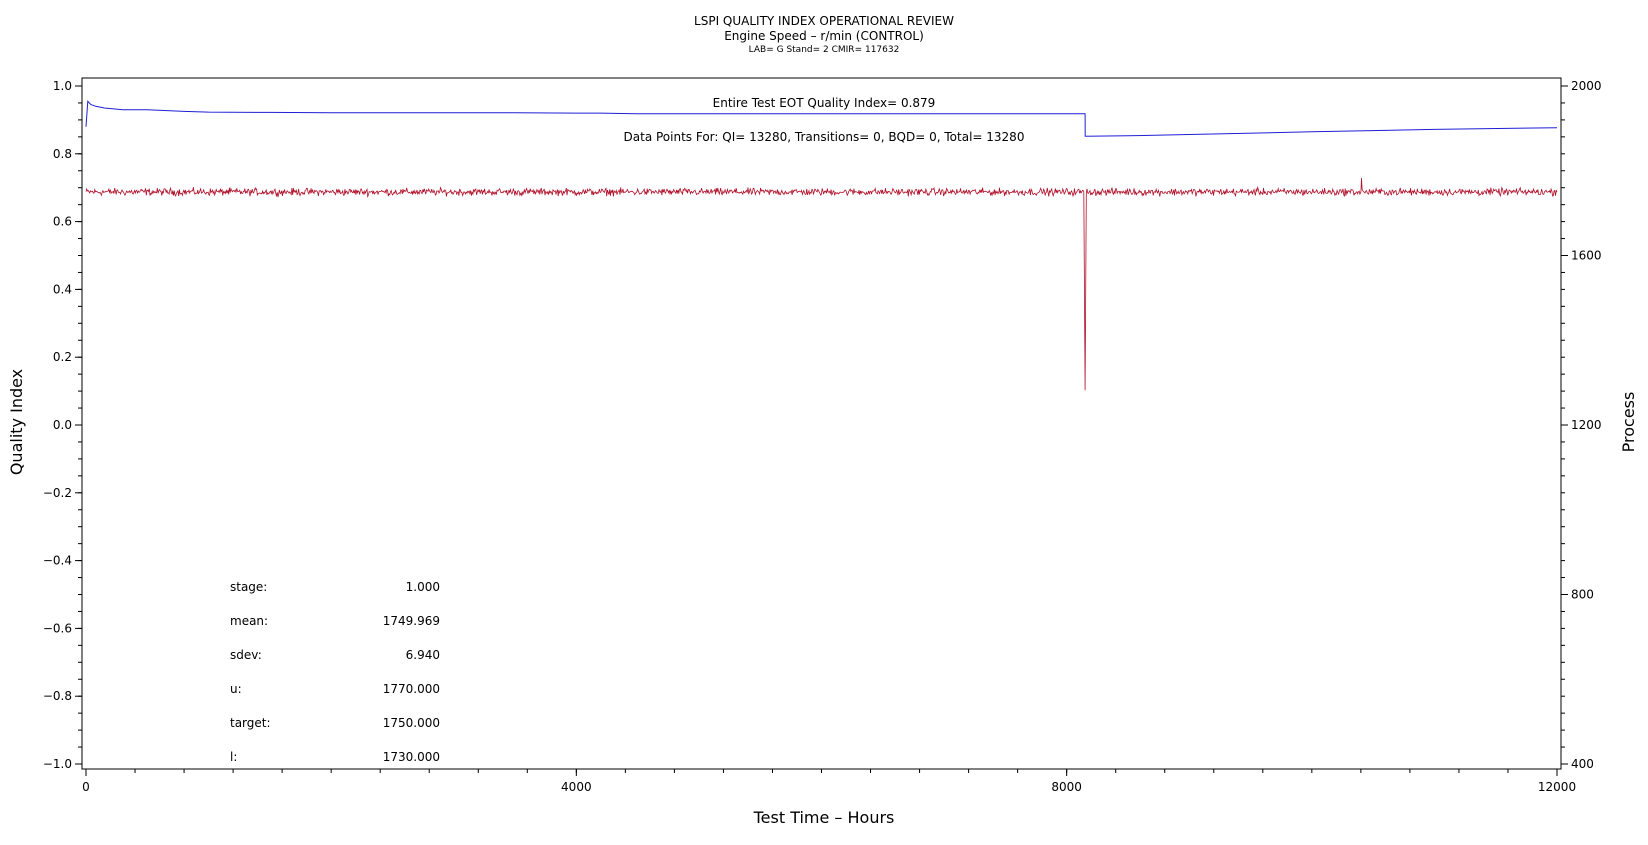 The width and height of the screenshot is (1648, 845). Describe the element at coordinates (57, 628) in the screenshot. I see `left-y-tick-label: −0.6` at that location.